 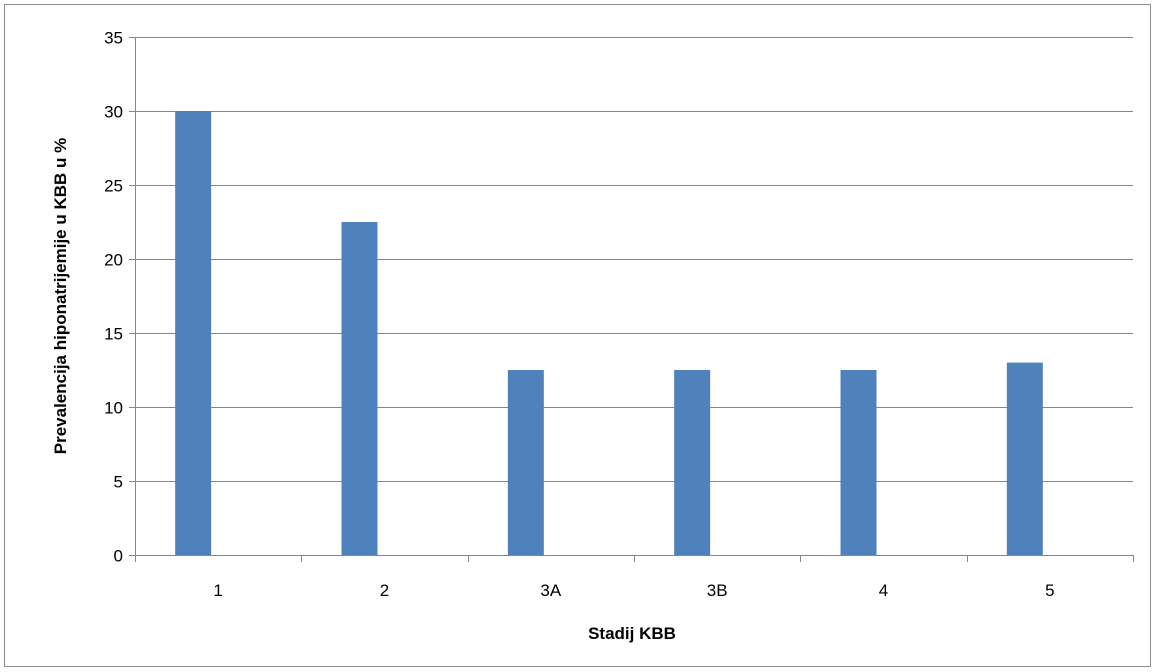 I want to click on y-axis-title: Prevalencija hiponatrijemije u KBB u %, so click(x=60, y=296).